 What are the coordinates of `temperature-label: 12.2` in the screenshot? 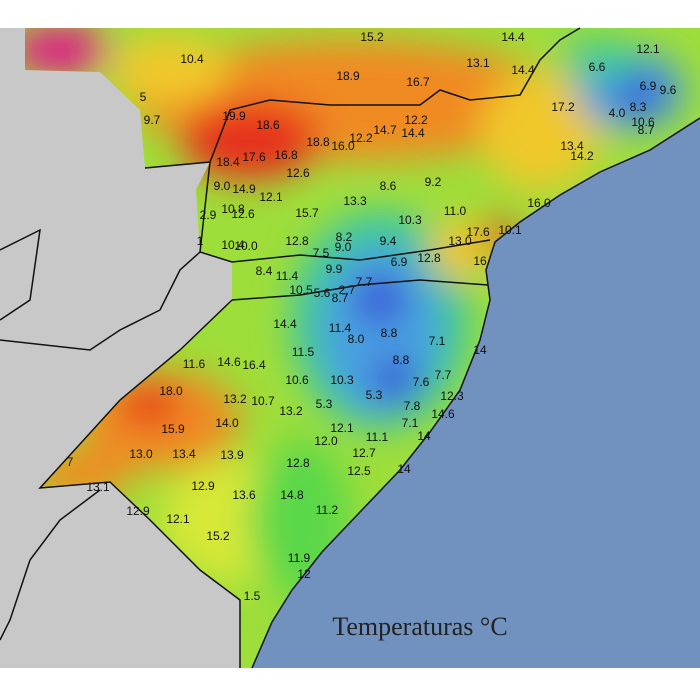 It's located at (361, 138).